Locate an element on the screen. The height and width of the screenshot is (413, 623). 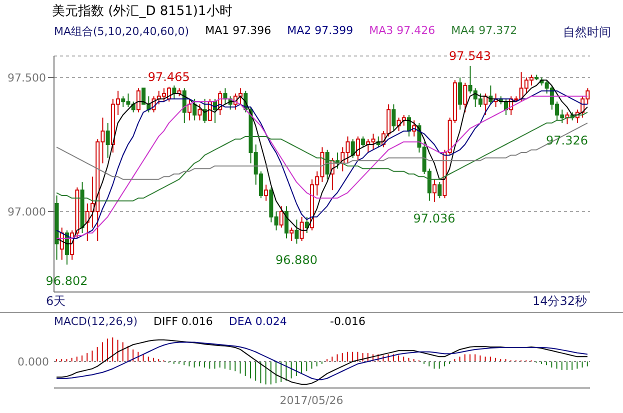
text: 14分32秒 is located at coordinates (559, 301).